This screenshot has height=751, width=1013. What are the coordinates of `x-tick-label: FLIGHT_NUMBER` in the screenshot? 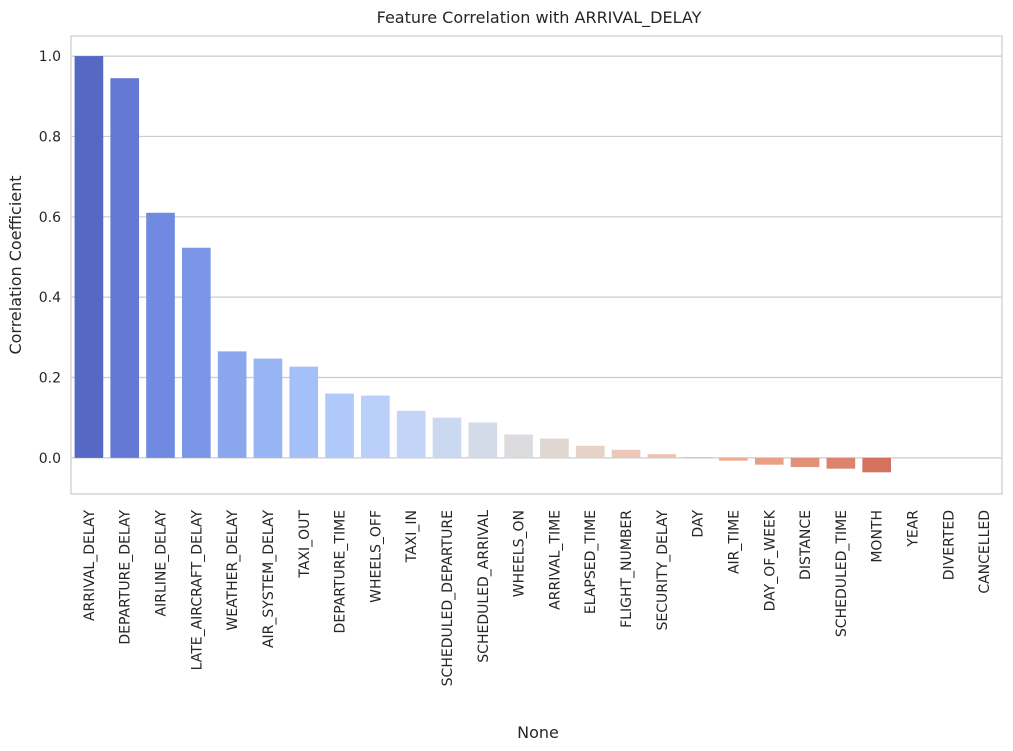 It's located at (627, 569).